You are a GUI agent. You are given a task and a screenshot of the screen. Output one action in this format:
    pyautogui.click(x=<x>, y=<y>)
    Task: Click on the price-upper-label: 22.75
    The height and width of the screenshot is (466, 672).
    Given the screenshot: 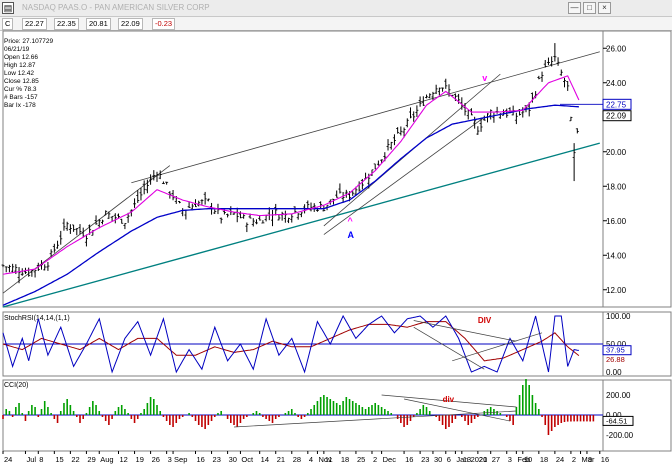 What is the action you would take?
    pyautogui.click(x=616, y=104)
    